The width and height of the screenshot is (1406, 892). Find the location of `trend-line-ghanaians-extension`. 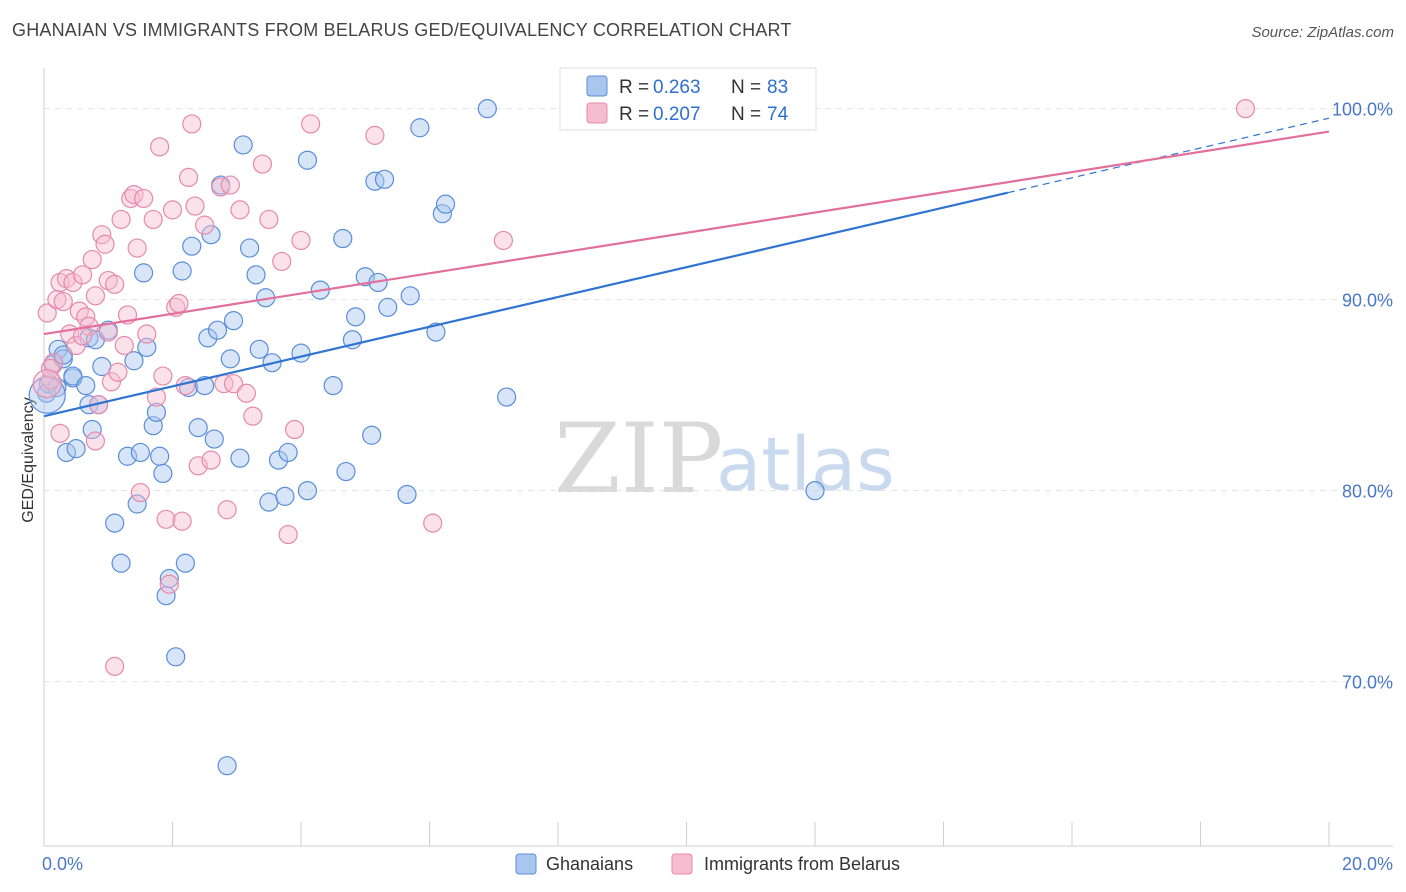

trend-line-ghanaians-extension is located at coordinates (1168, 155).